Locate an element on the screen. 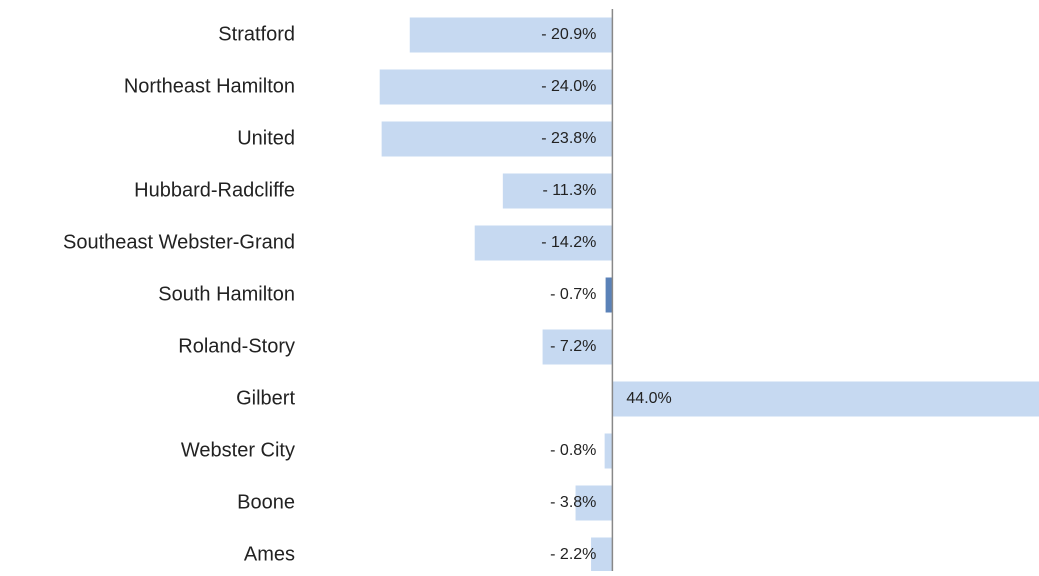  value-label: - 2.2% is located at coordinates (573, 554).